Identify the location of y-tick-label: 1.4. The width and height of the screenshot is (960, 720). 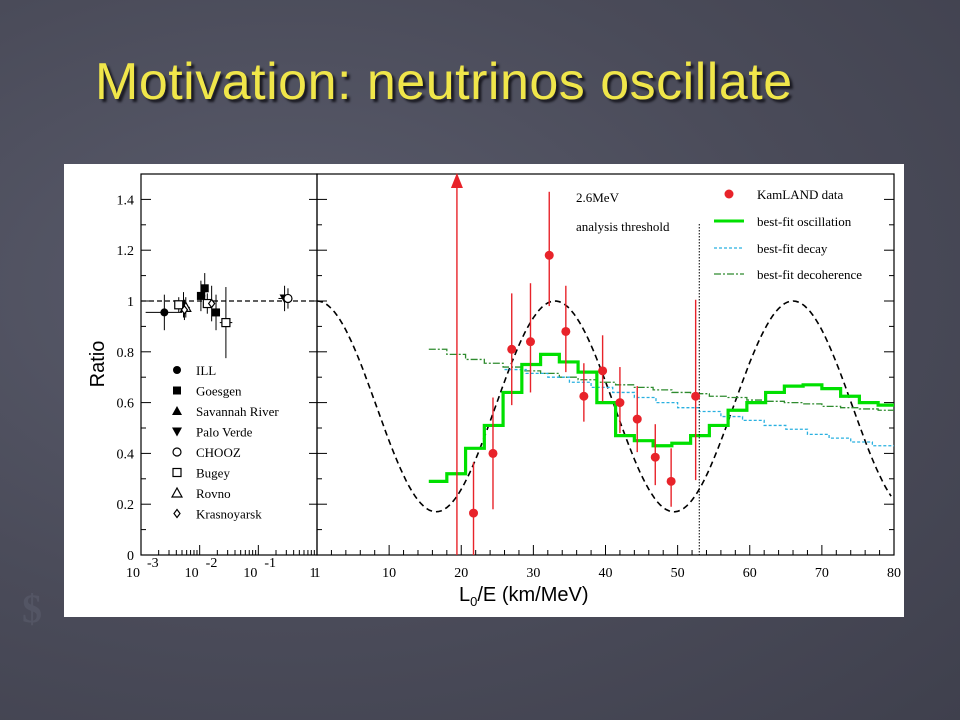
(126, 200).